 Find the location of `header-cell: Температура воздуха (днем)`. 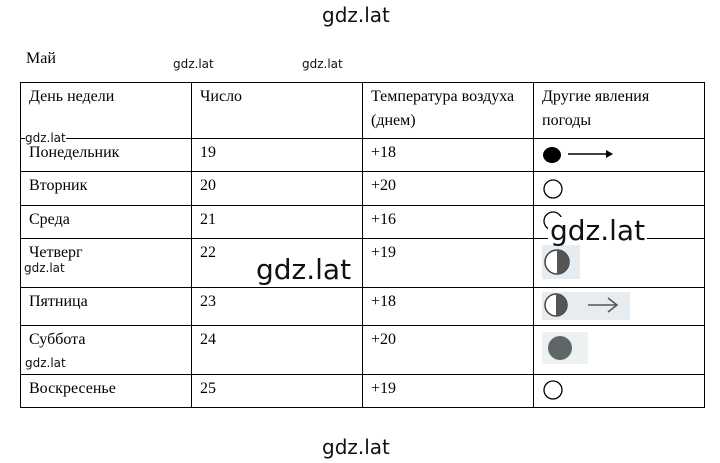

header-cell: Температура воздуха (днем) is located at coordinates (448, 110).